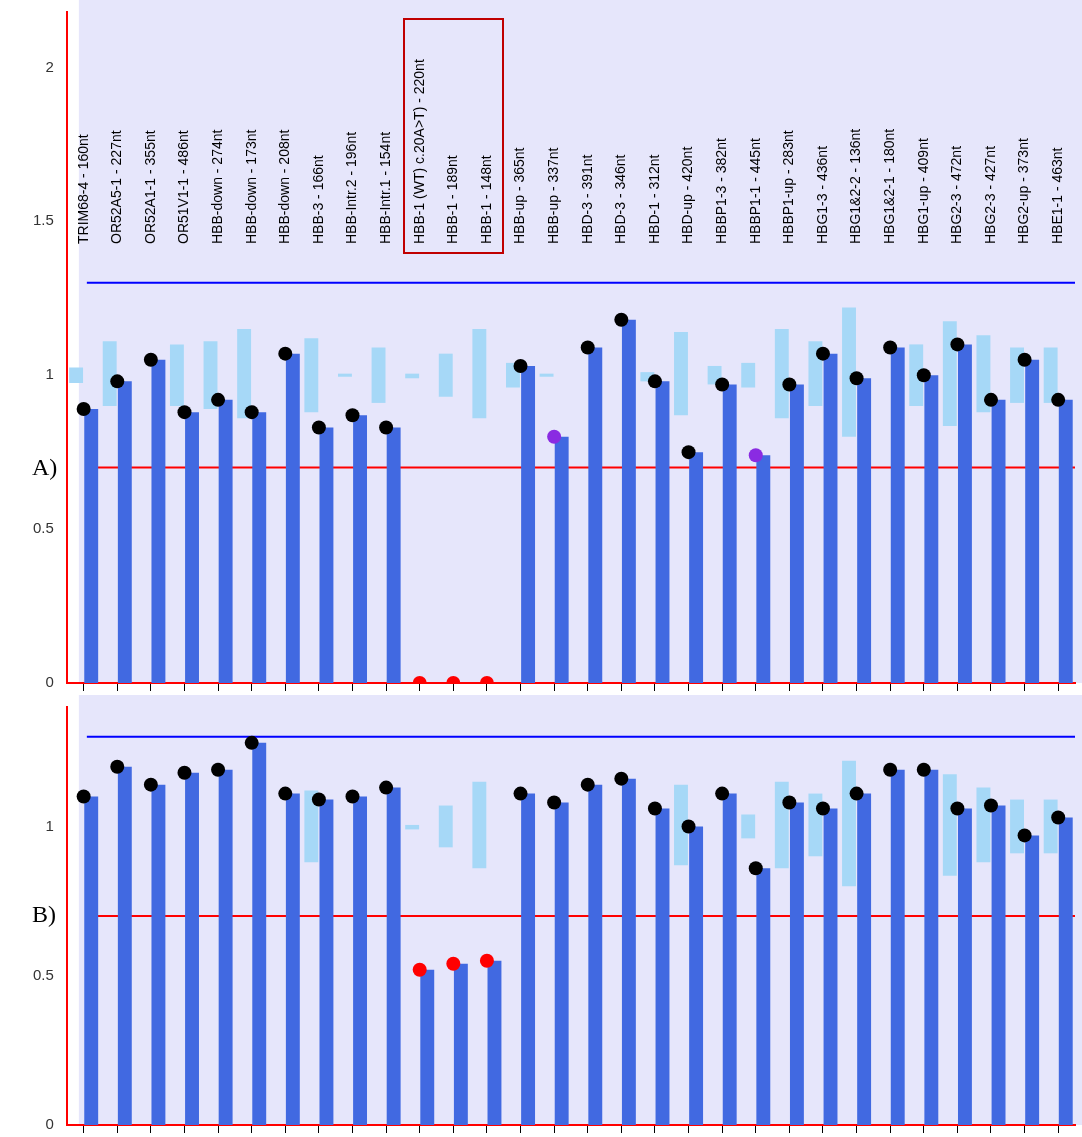 The width and height of the screenshot is (1082, 1137). Describe the element at coordinates (149, 187) in the screenshot. I see `x-tick-label: OR52A1-1 - 355nt` at that location.